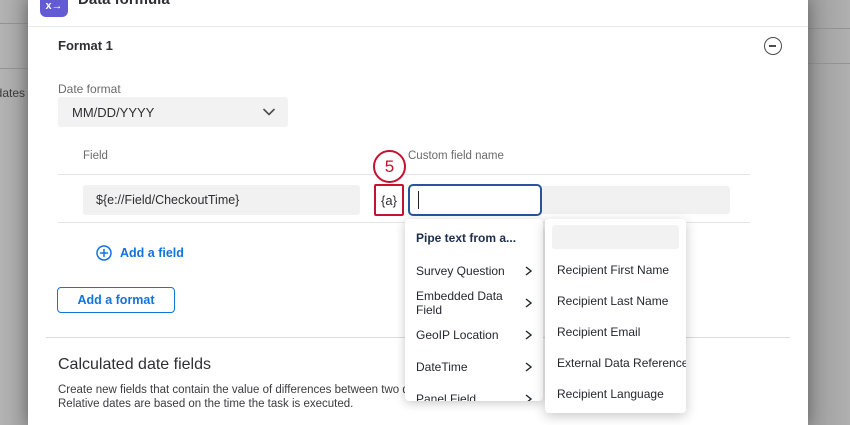  What do you see at coordinates (14, 212) in the screenshot?
I see `background-page-left: dates` at bounding box center [14, 212].